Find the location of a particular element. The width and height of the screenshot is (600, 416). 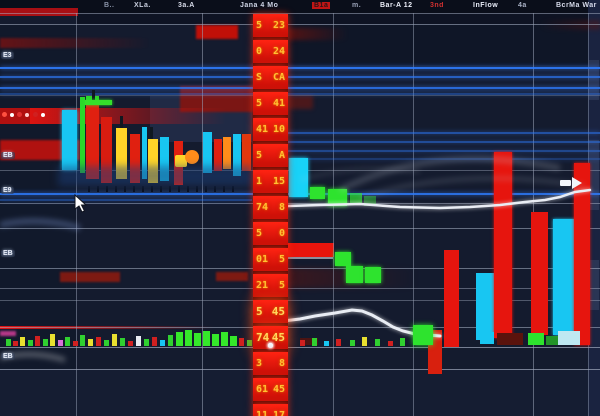

ladder-cell: 5 45 is located at coordinates (270, 313).